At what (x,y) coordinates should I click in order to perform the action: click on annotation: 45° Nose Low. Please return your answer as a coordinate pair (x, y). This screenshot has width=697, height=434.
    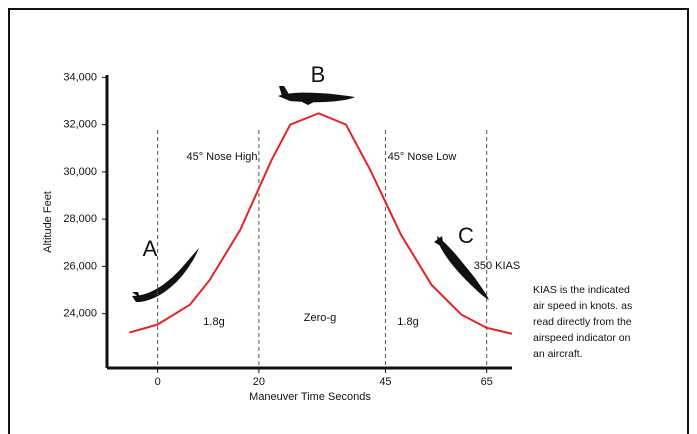
    Looking at the image, I should click on (422, 157).